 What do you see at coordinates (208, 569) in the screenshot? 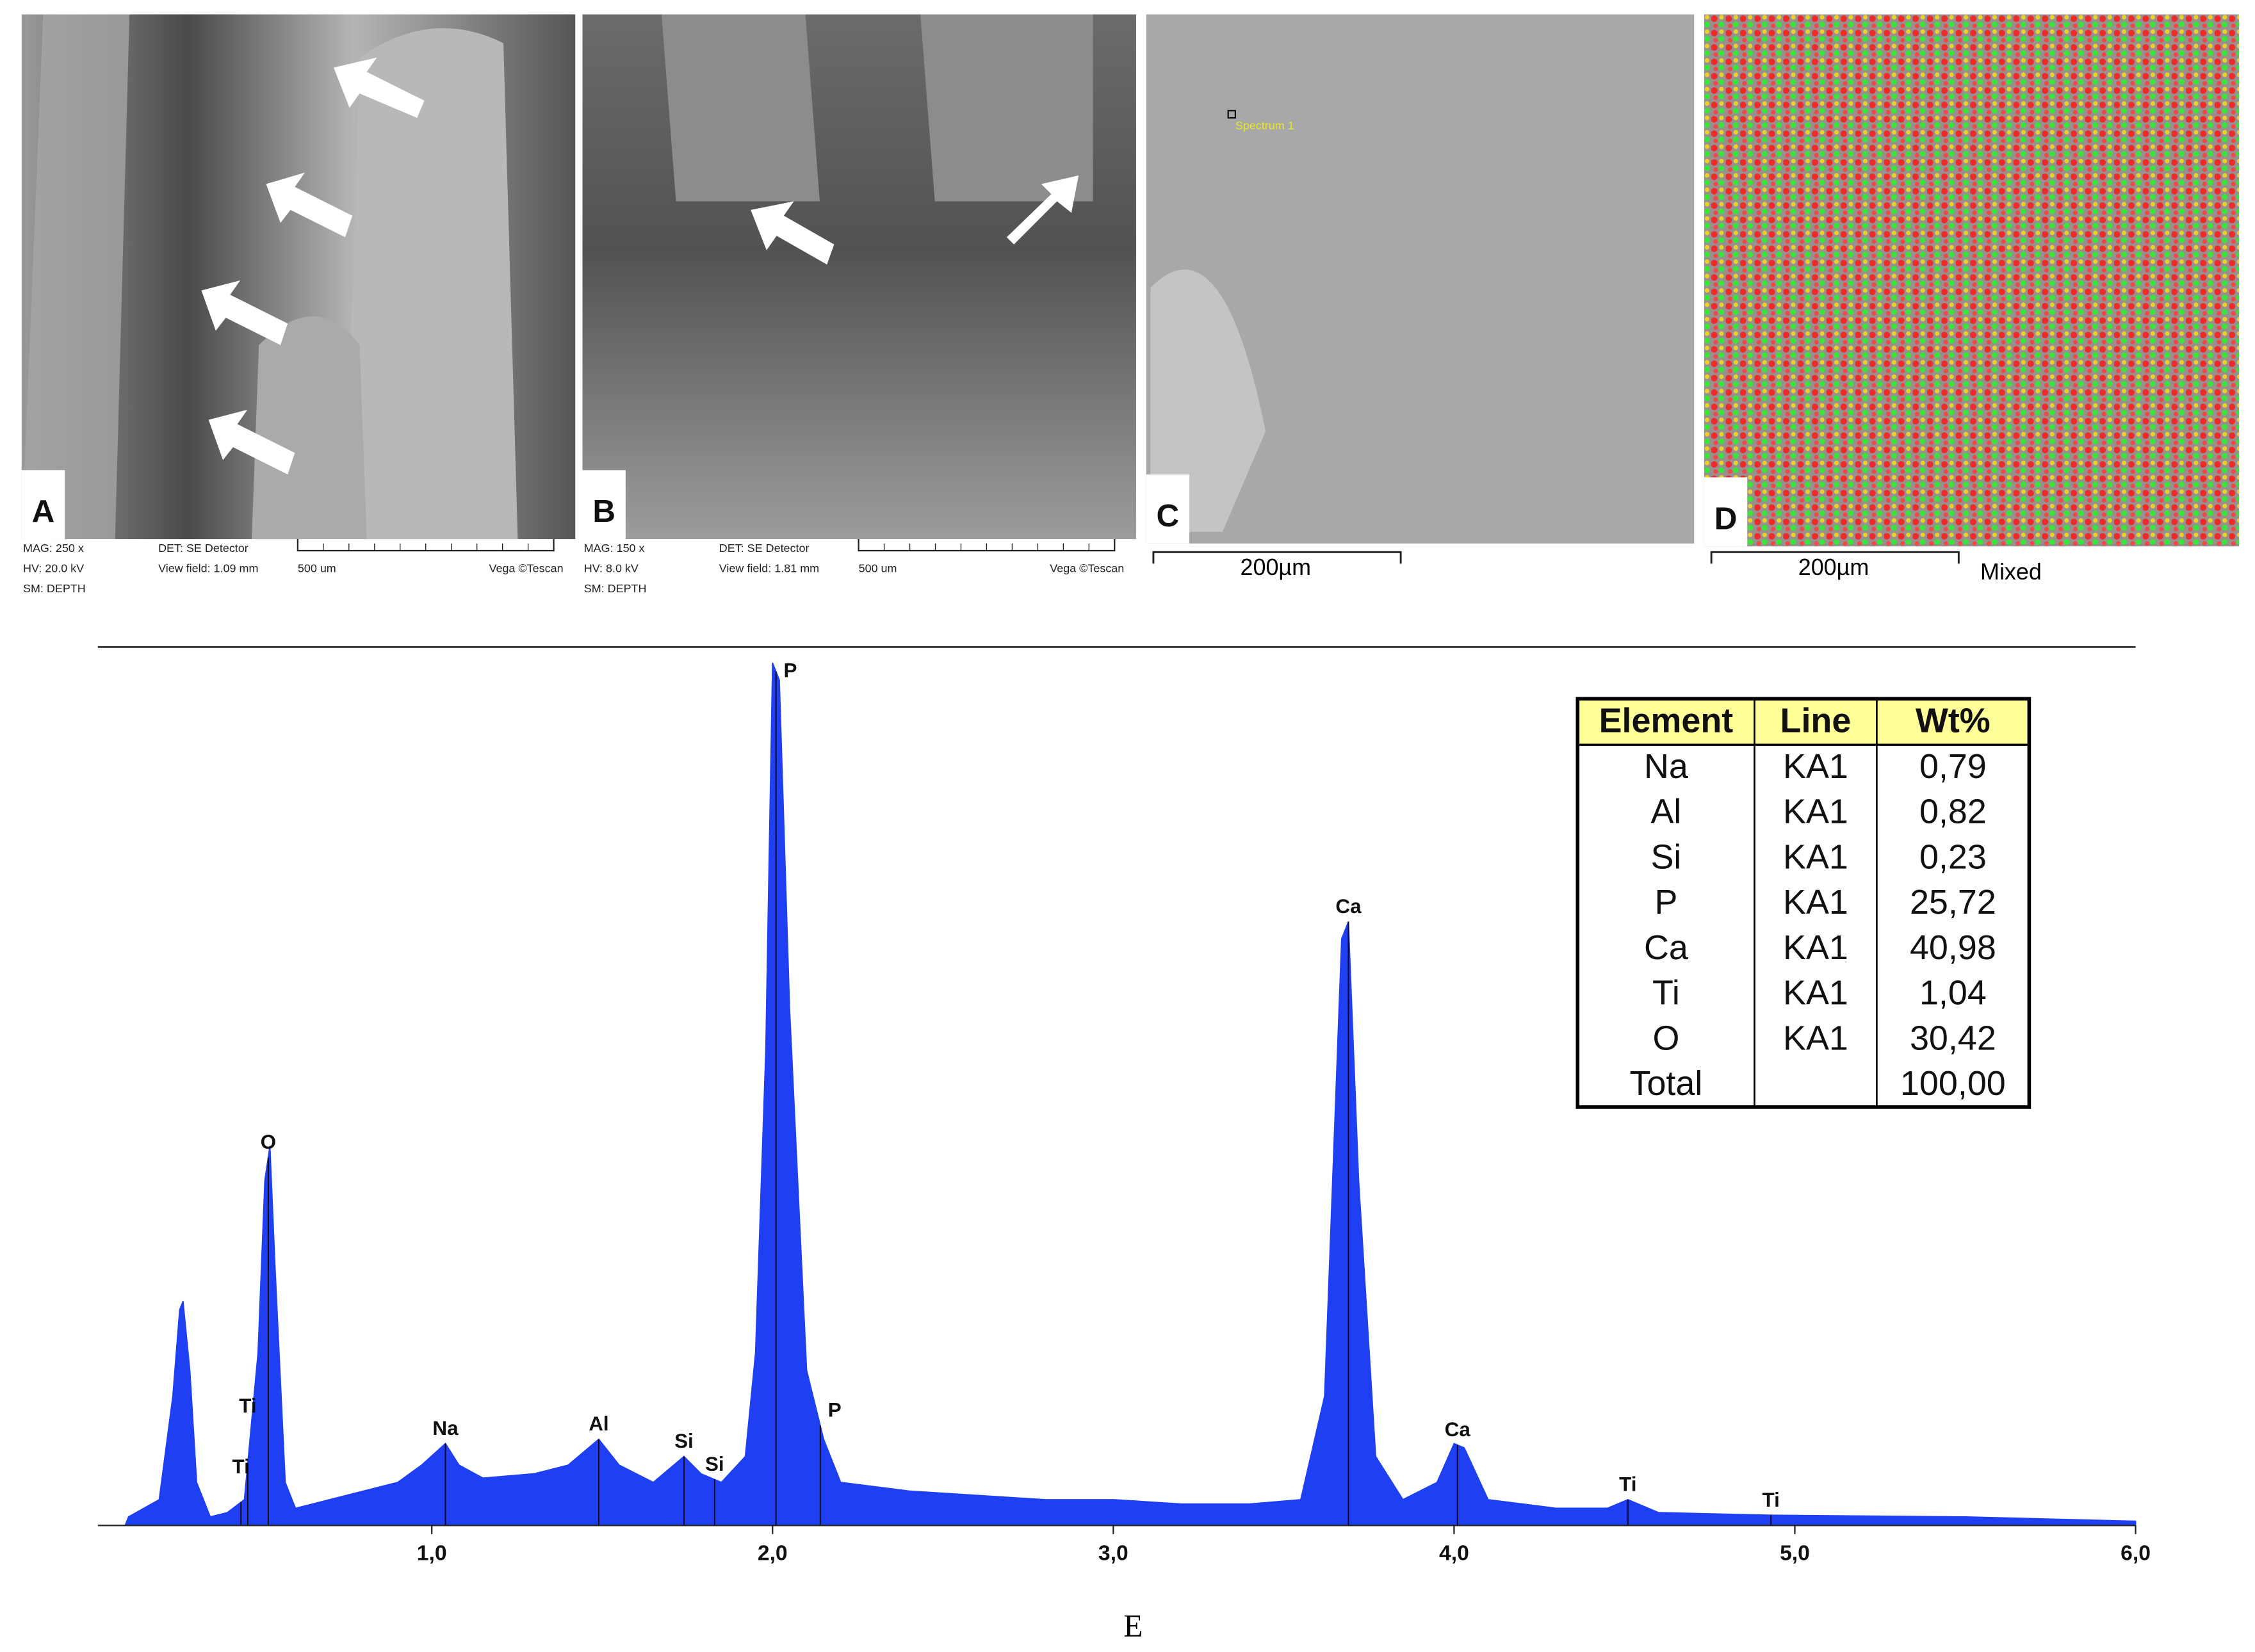
I see `meta-text: View field: 1.09 mm` at bounding box center [208, 569].